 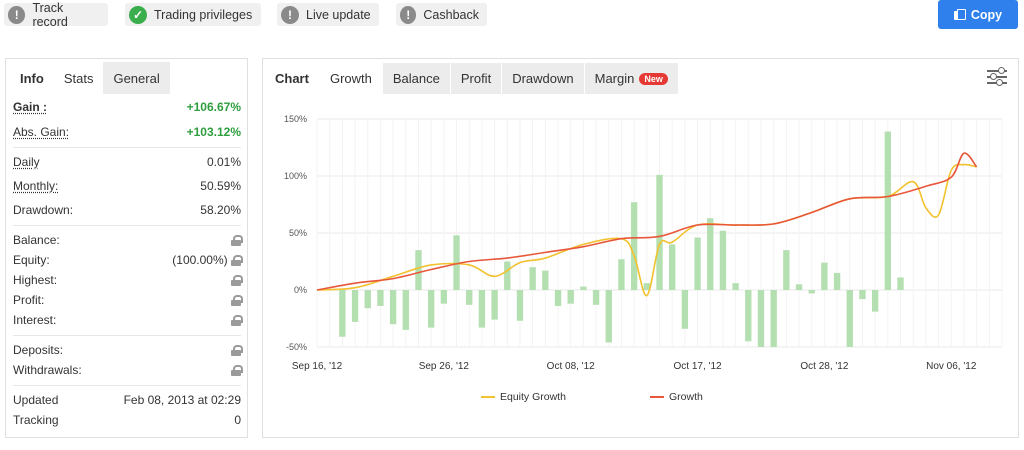 What do you see at coordinates (571, 366) in the screenshot?
I see `x-tick-label: Oct 08, '12` at bounding box center [571, 366].